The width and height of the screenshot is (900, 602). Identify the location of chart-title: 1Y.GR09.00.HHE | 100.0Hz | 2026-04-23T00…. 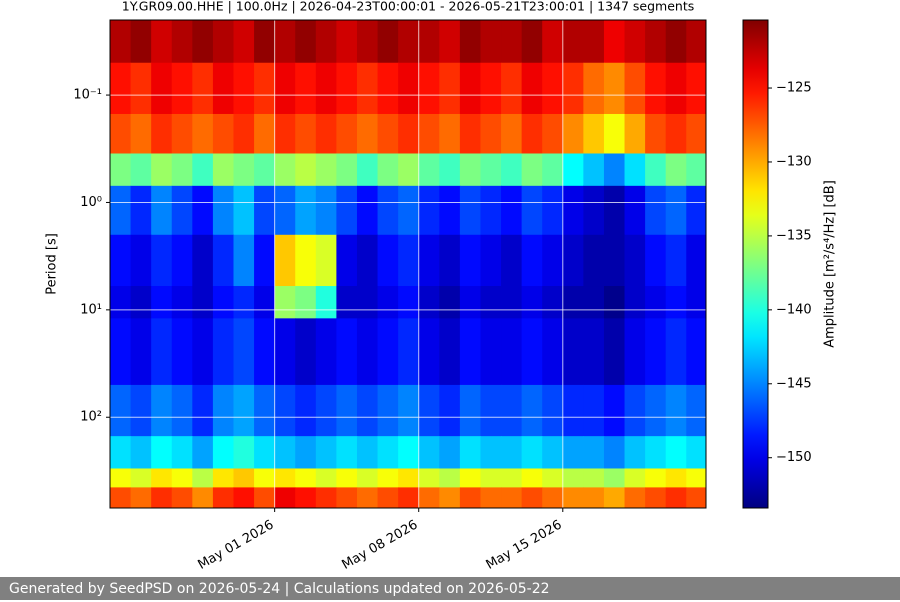
(408, 7).